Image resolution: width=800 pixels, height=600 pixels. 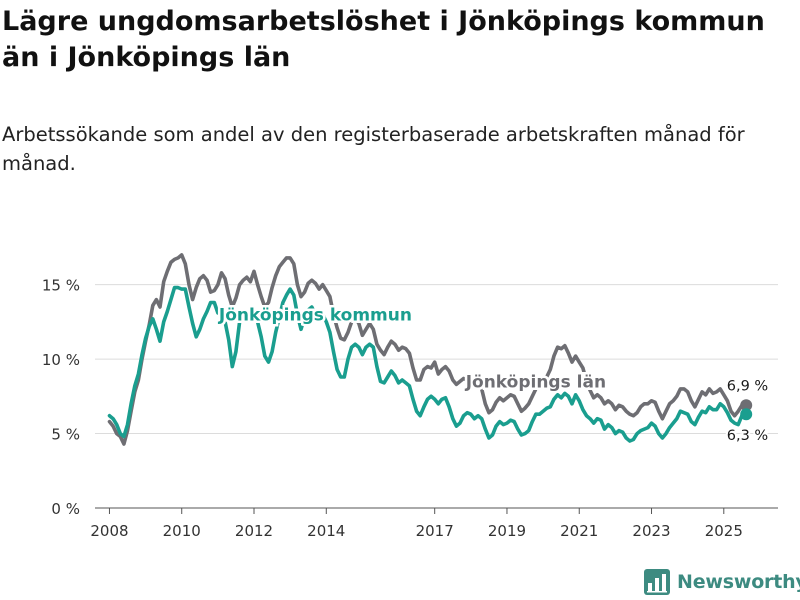 I want to click on x-tick-label: 2017, so click(x=435, y=531).